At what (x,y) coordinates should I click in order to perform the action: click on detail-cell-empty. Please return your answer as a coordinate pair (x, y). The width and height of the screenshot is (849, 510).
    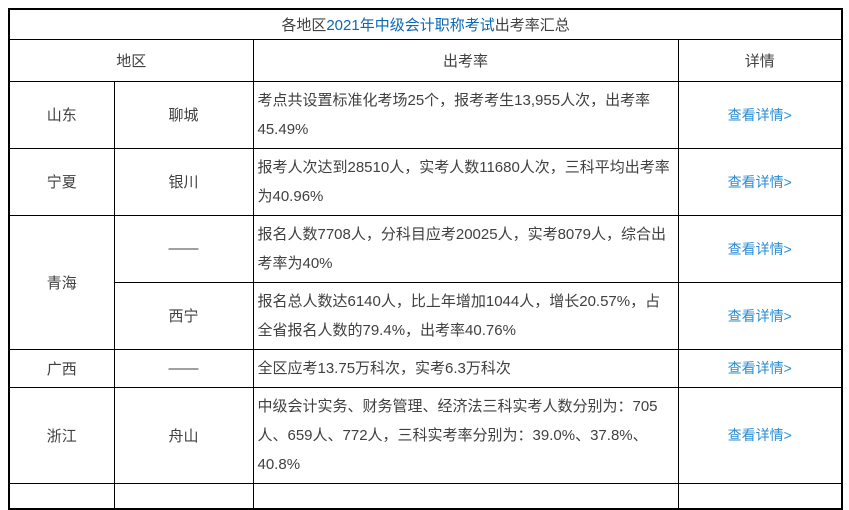
    Looking at the image, I should click on (760, 496).